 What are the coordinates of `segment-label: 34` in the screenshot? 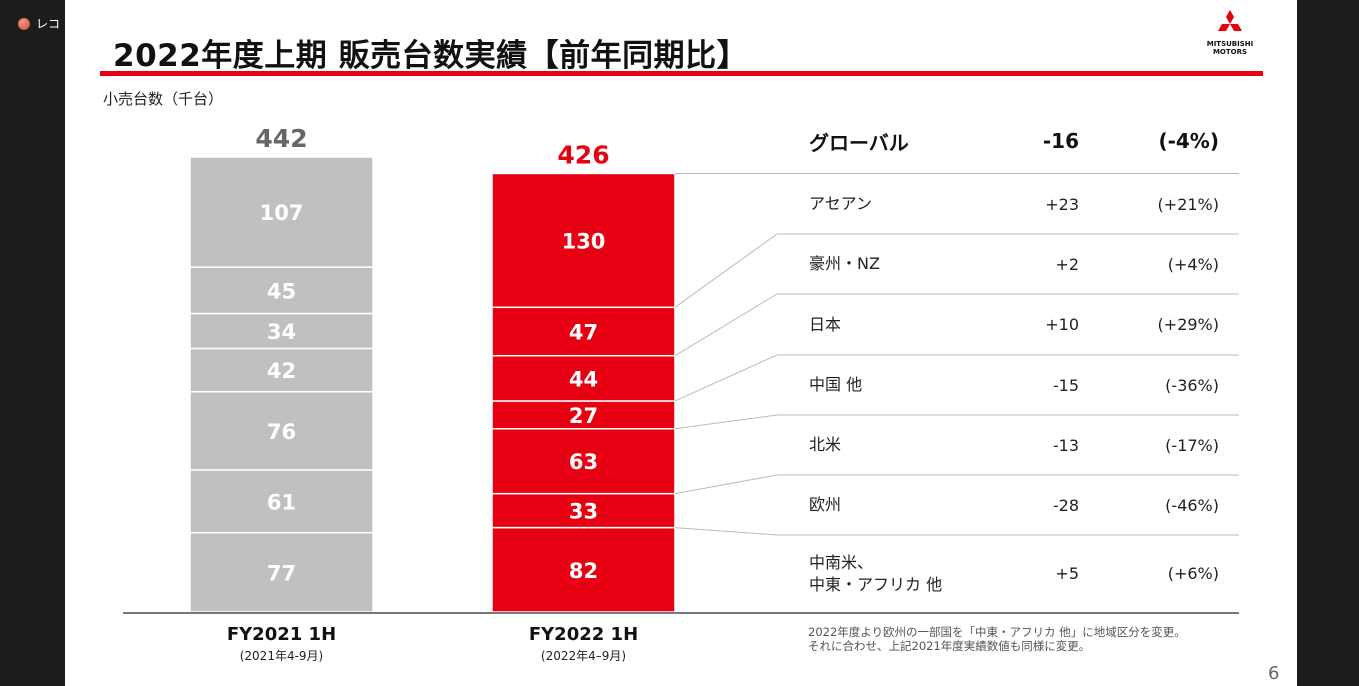 It's located at (281, 332).